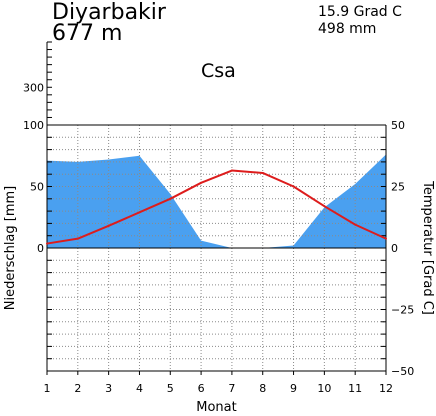 Image resolution: width=436 pixels, height=416 pixels. I want to click on temp-axis-title: Temperatur [Grad C], so click(427, 247).